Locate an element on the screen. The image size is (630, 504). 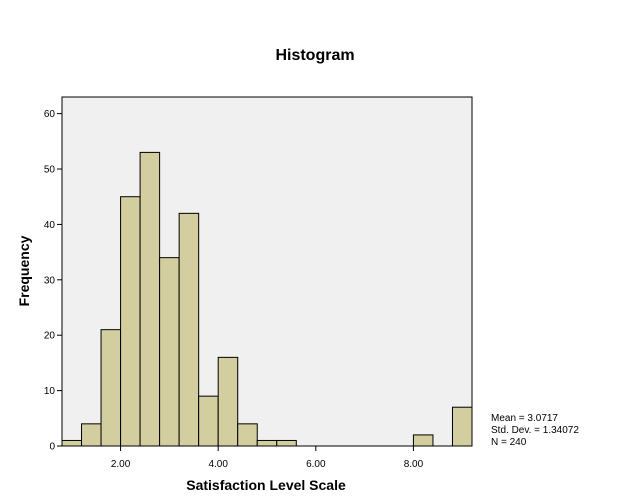
stats-n: N = 240 is located at coordinates (509, 442).